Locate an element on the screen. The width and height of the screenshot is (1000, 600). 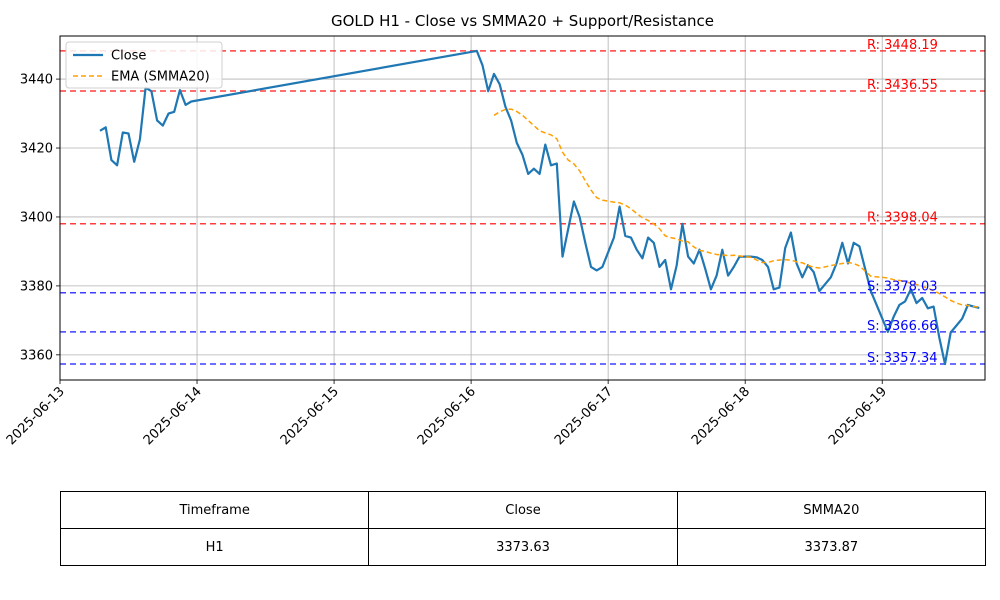
x-tick-label: 2025-06-19 is located at coordinates (858, 416).